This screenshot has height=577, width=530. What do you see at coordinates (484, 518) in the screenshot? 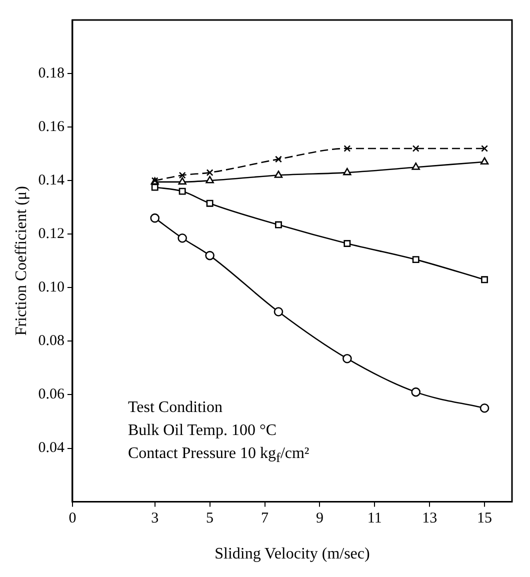
I see `x-tick-label: 15` at bounding box center [484, 518].